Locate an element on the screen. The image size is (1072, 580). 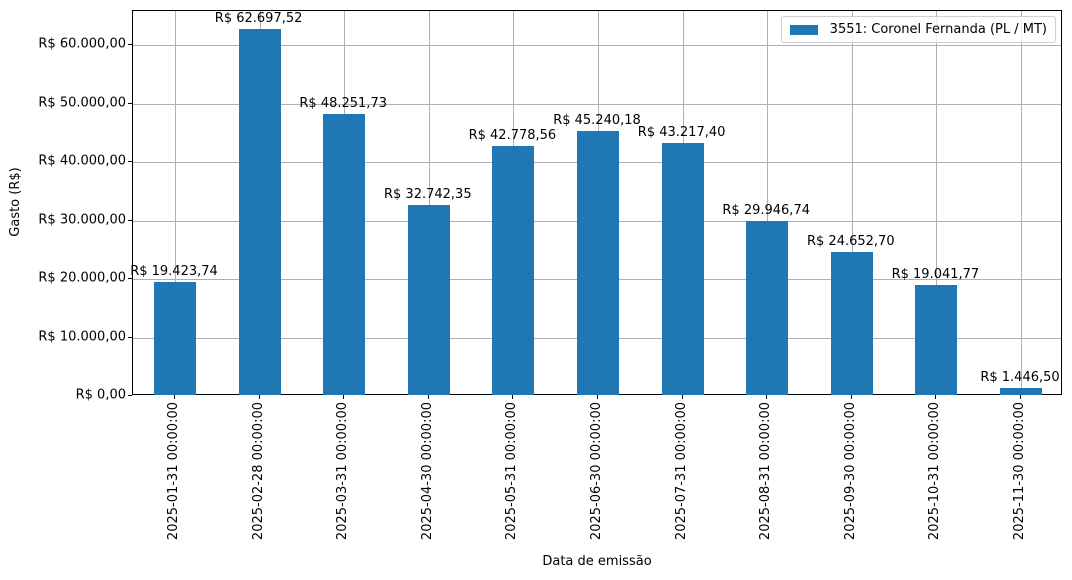
bar-value-label: R$ 24.652,70 is located at coordinates (850, 241).